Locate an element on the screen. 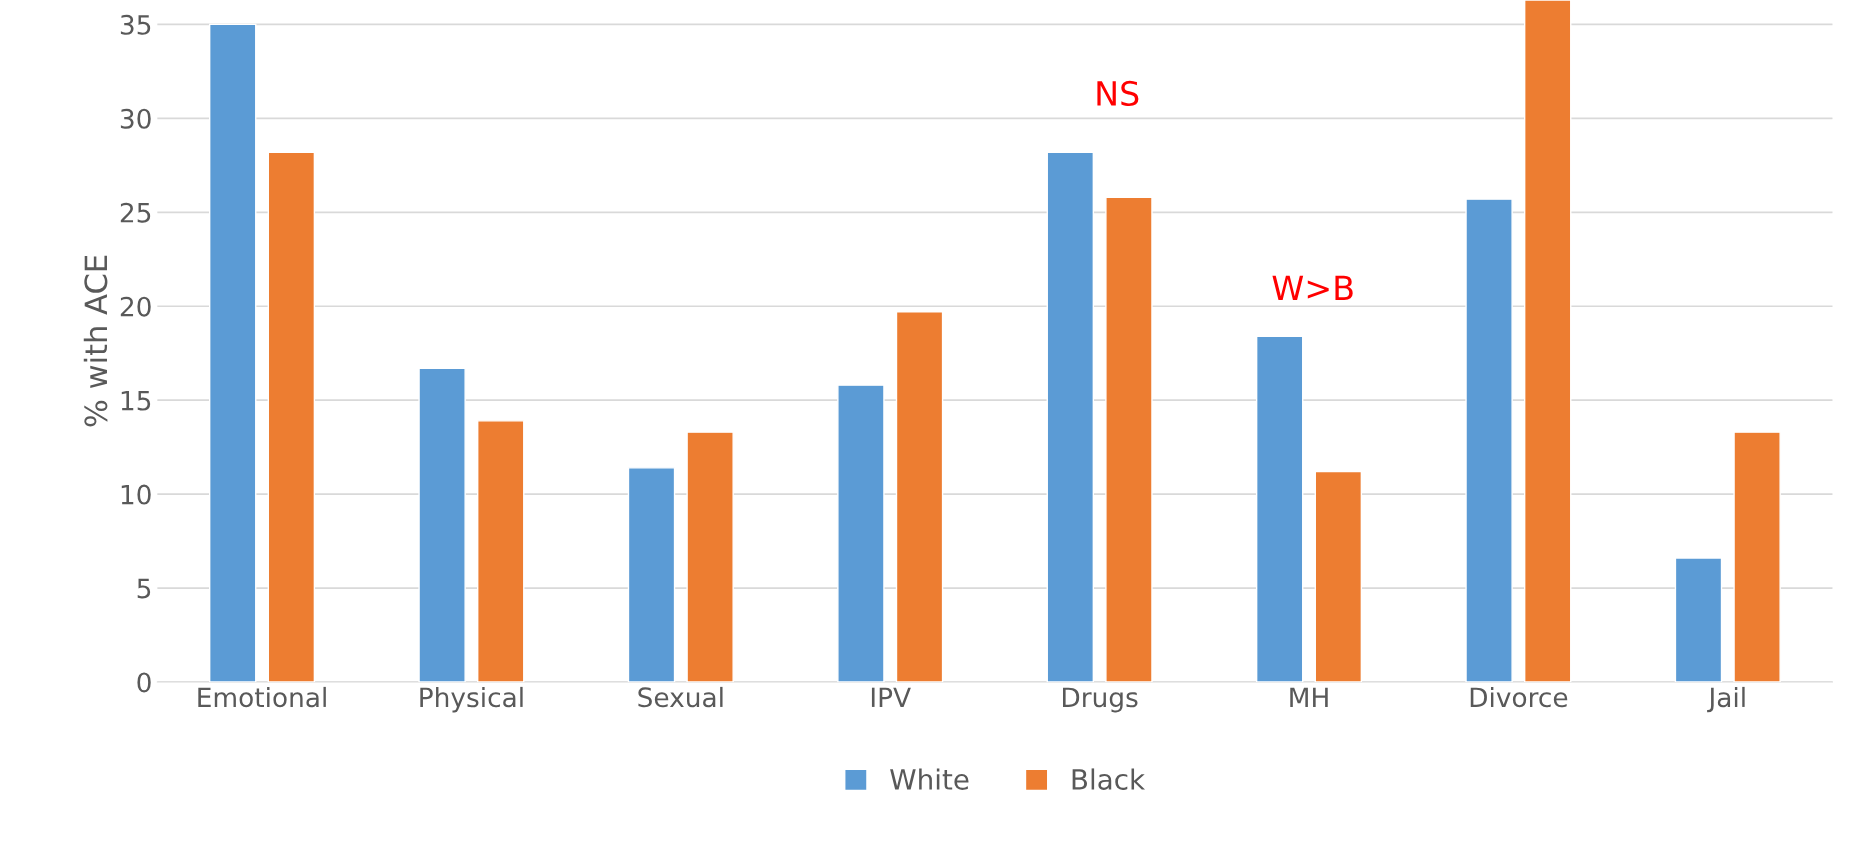 The image size is (1851, 842). y-tick-label: 10 is located at coordinates (136, 494).